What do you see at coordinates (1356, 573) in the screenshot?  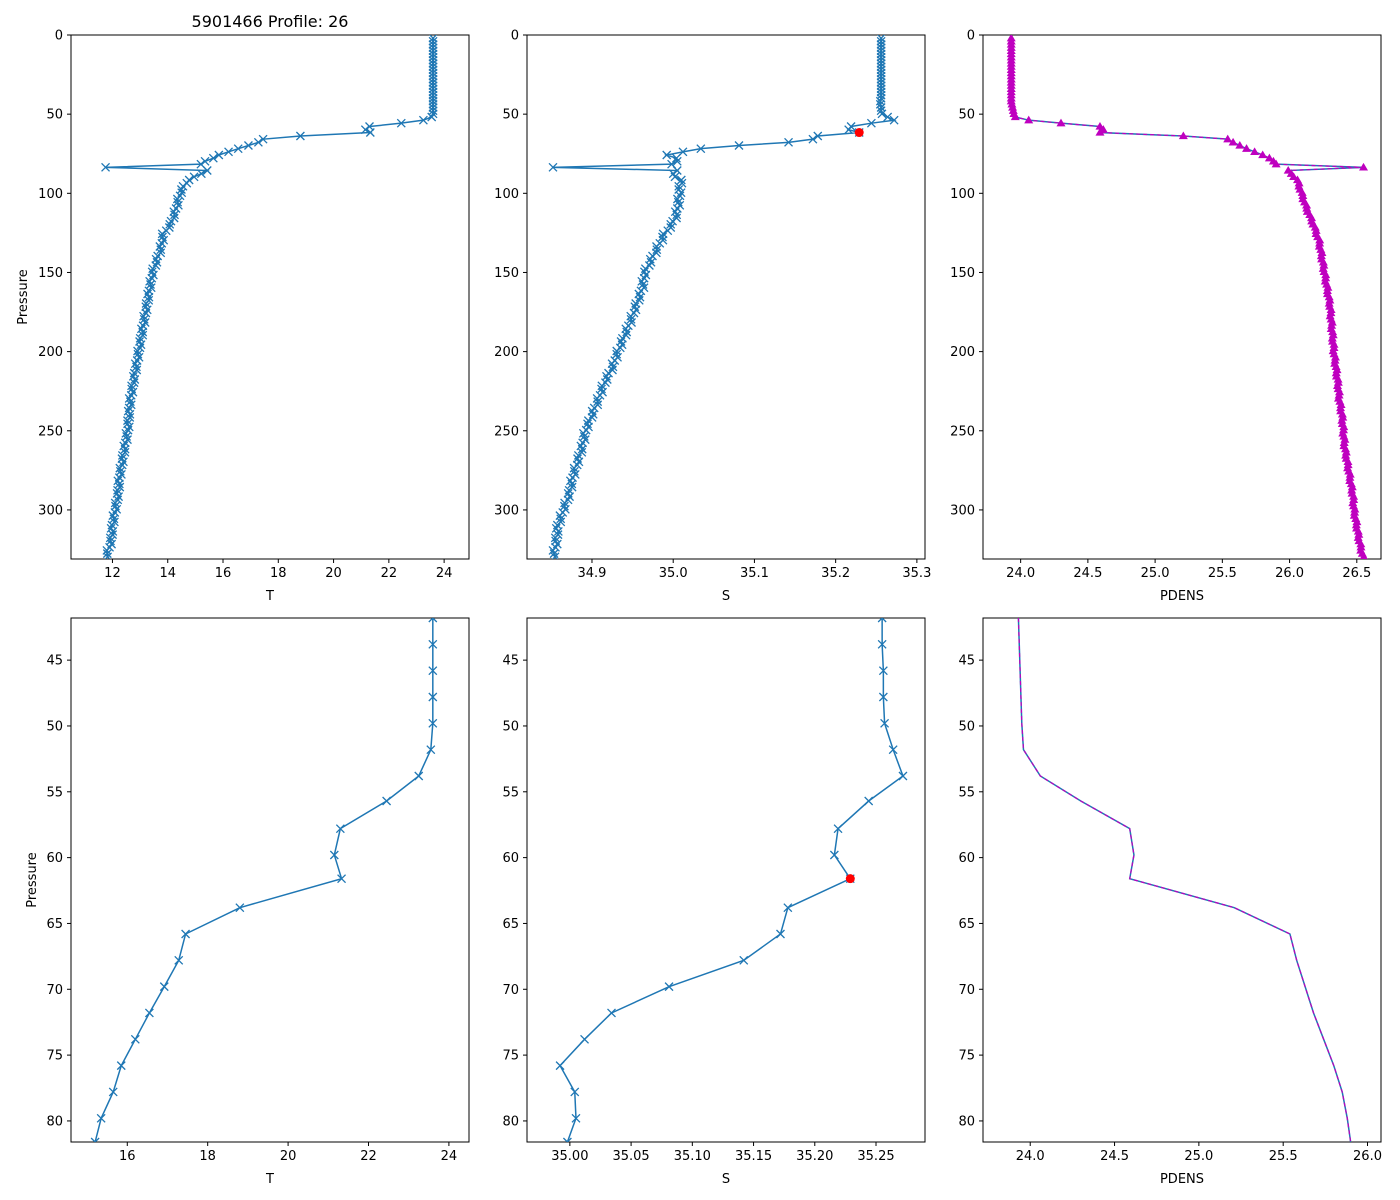 I see `x-tick-label: 26.5` at bounding box center [1356, 573].